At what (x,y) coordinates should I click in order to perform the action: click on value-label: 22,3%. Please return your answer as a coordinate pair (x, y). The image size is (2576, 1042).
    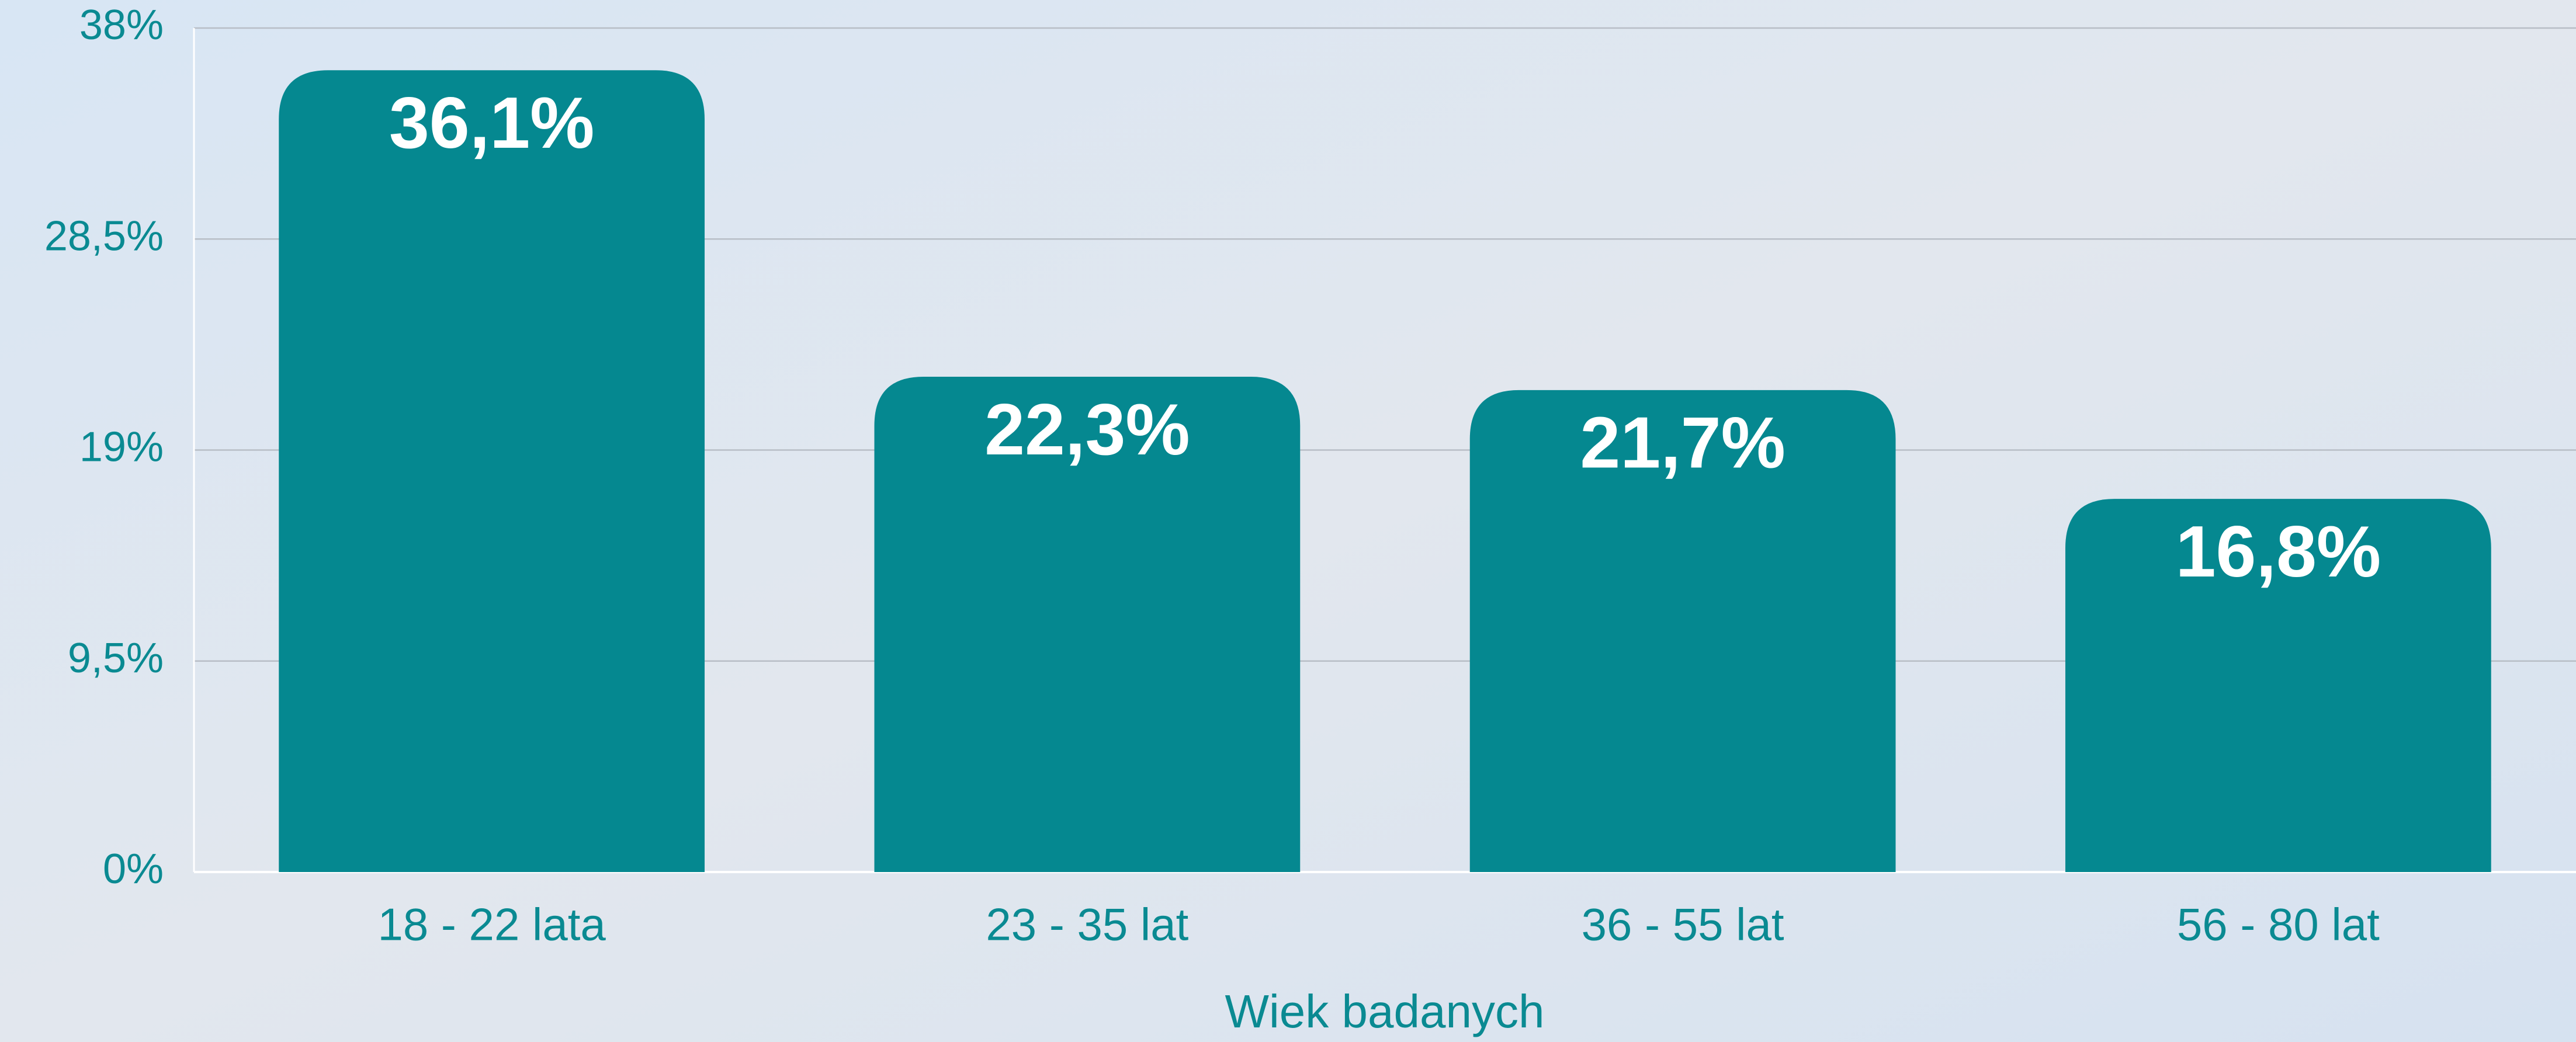
    Looking at the image, I should click on (1087, 430).